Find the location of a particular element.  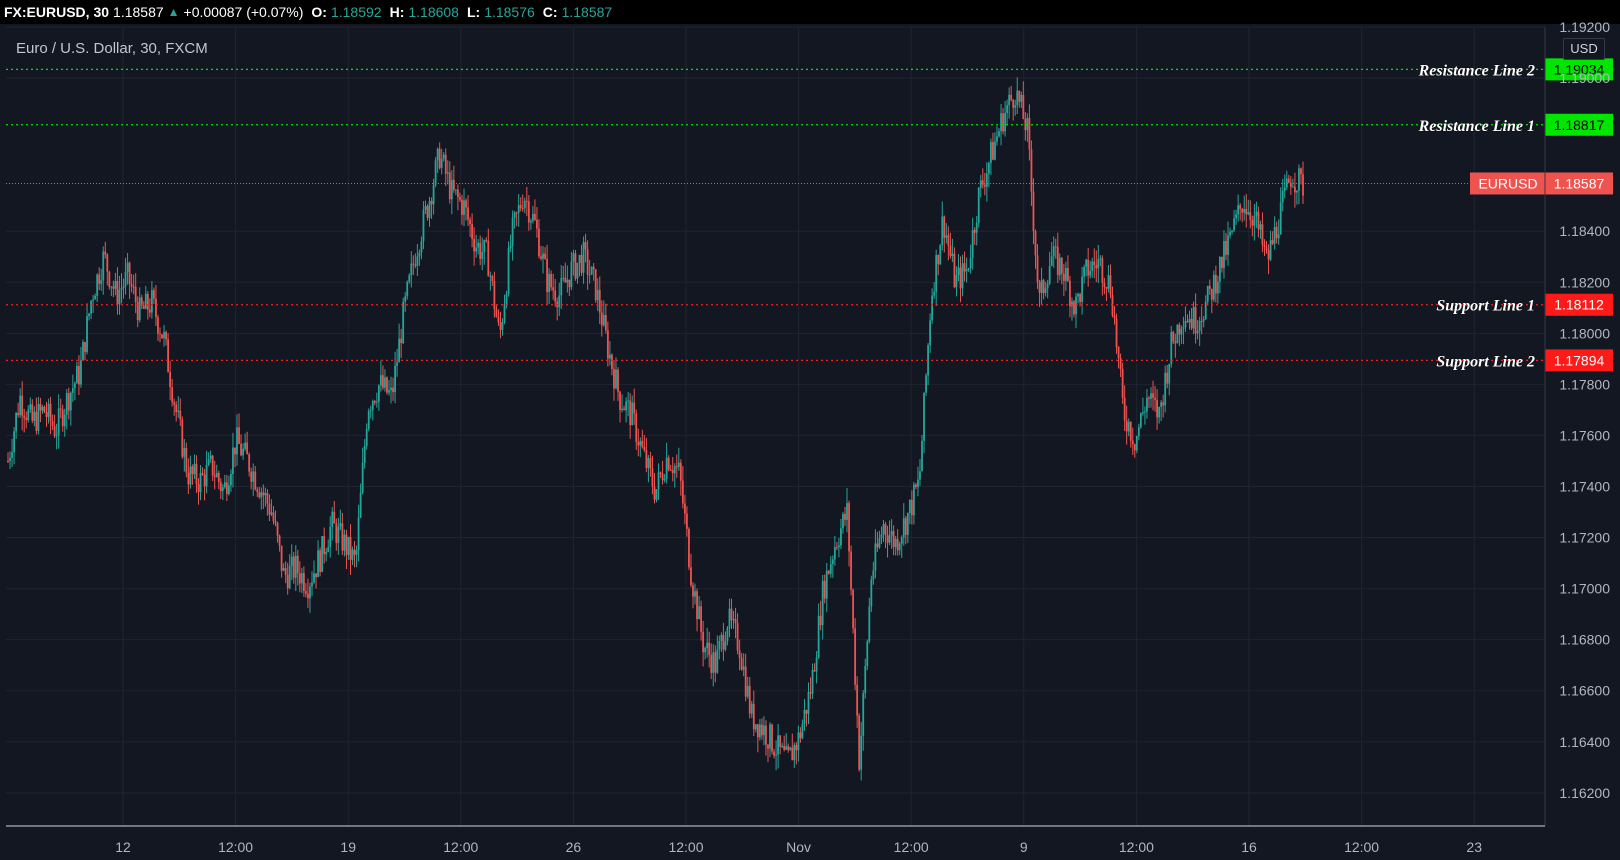

last-price: 1.18587 is located at coordinates (138, 12).